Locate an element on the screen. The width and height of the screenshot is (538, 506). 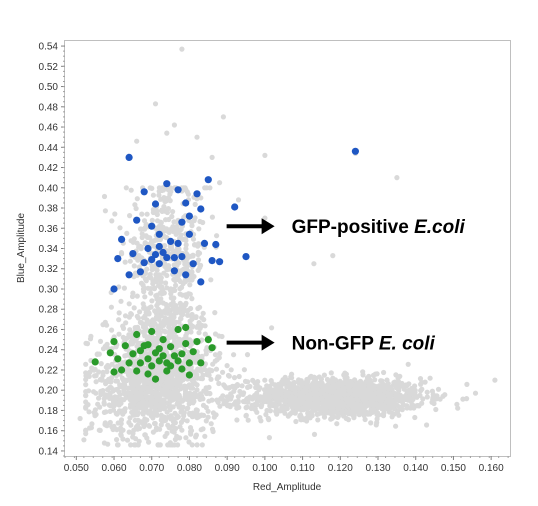
annotation-arrow-head is located at coordinates (268, 342).